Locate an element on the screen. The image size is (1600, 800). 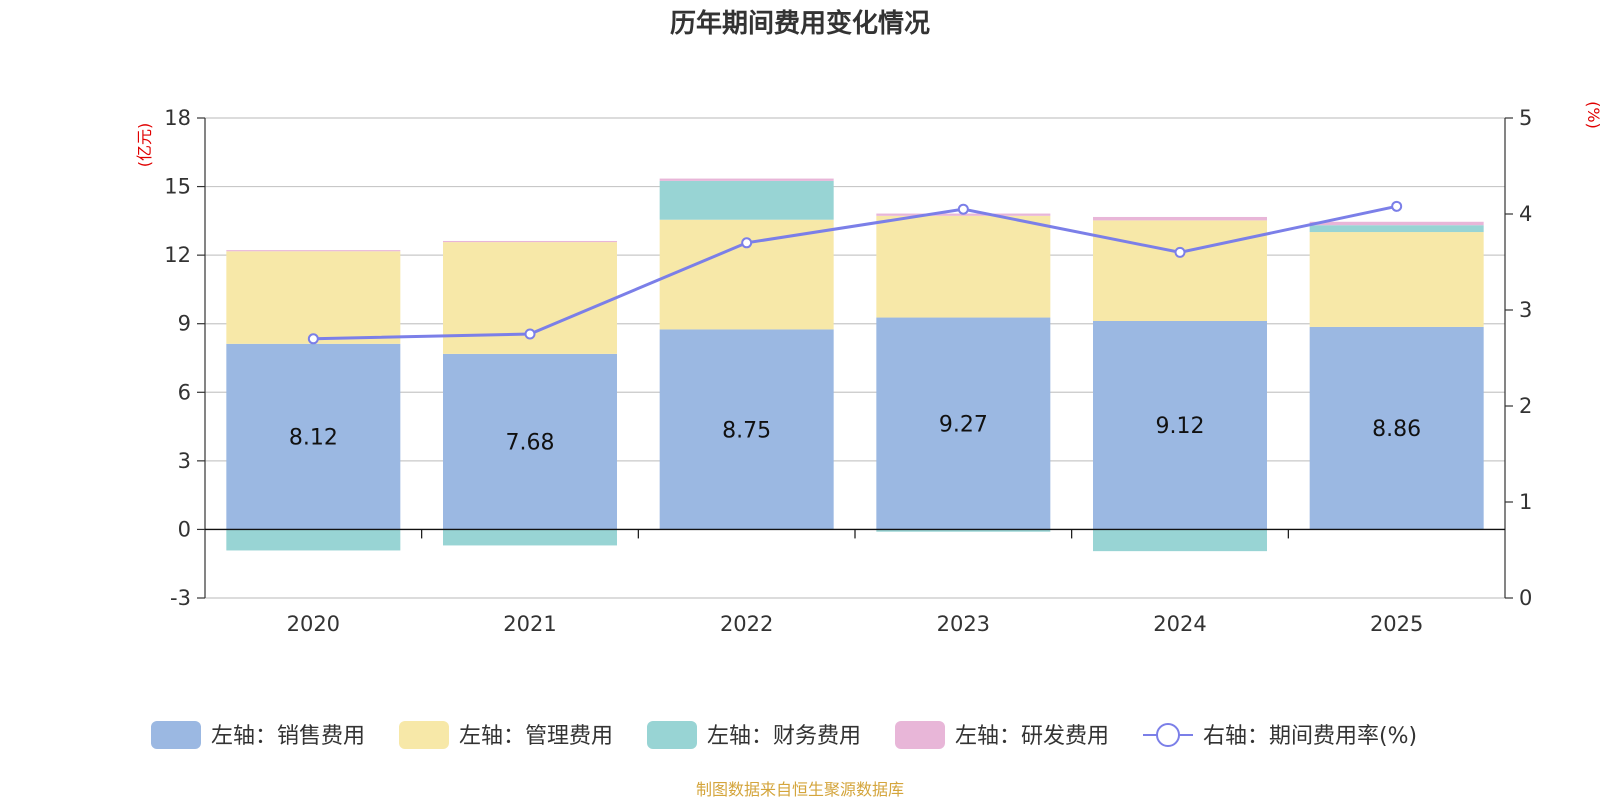
legend-item: 右轴：期间费用率(%) is located at coordinates (1280, 736).